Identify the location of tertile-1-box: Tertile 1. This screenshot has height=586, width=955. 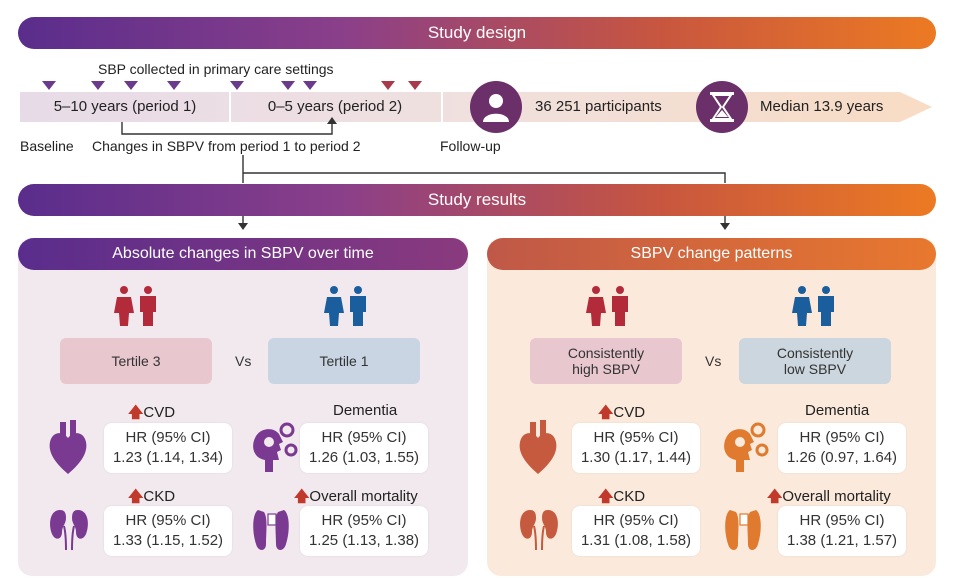
(344, 361).